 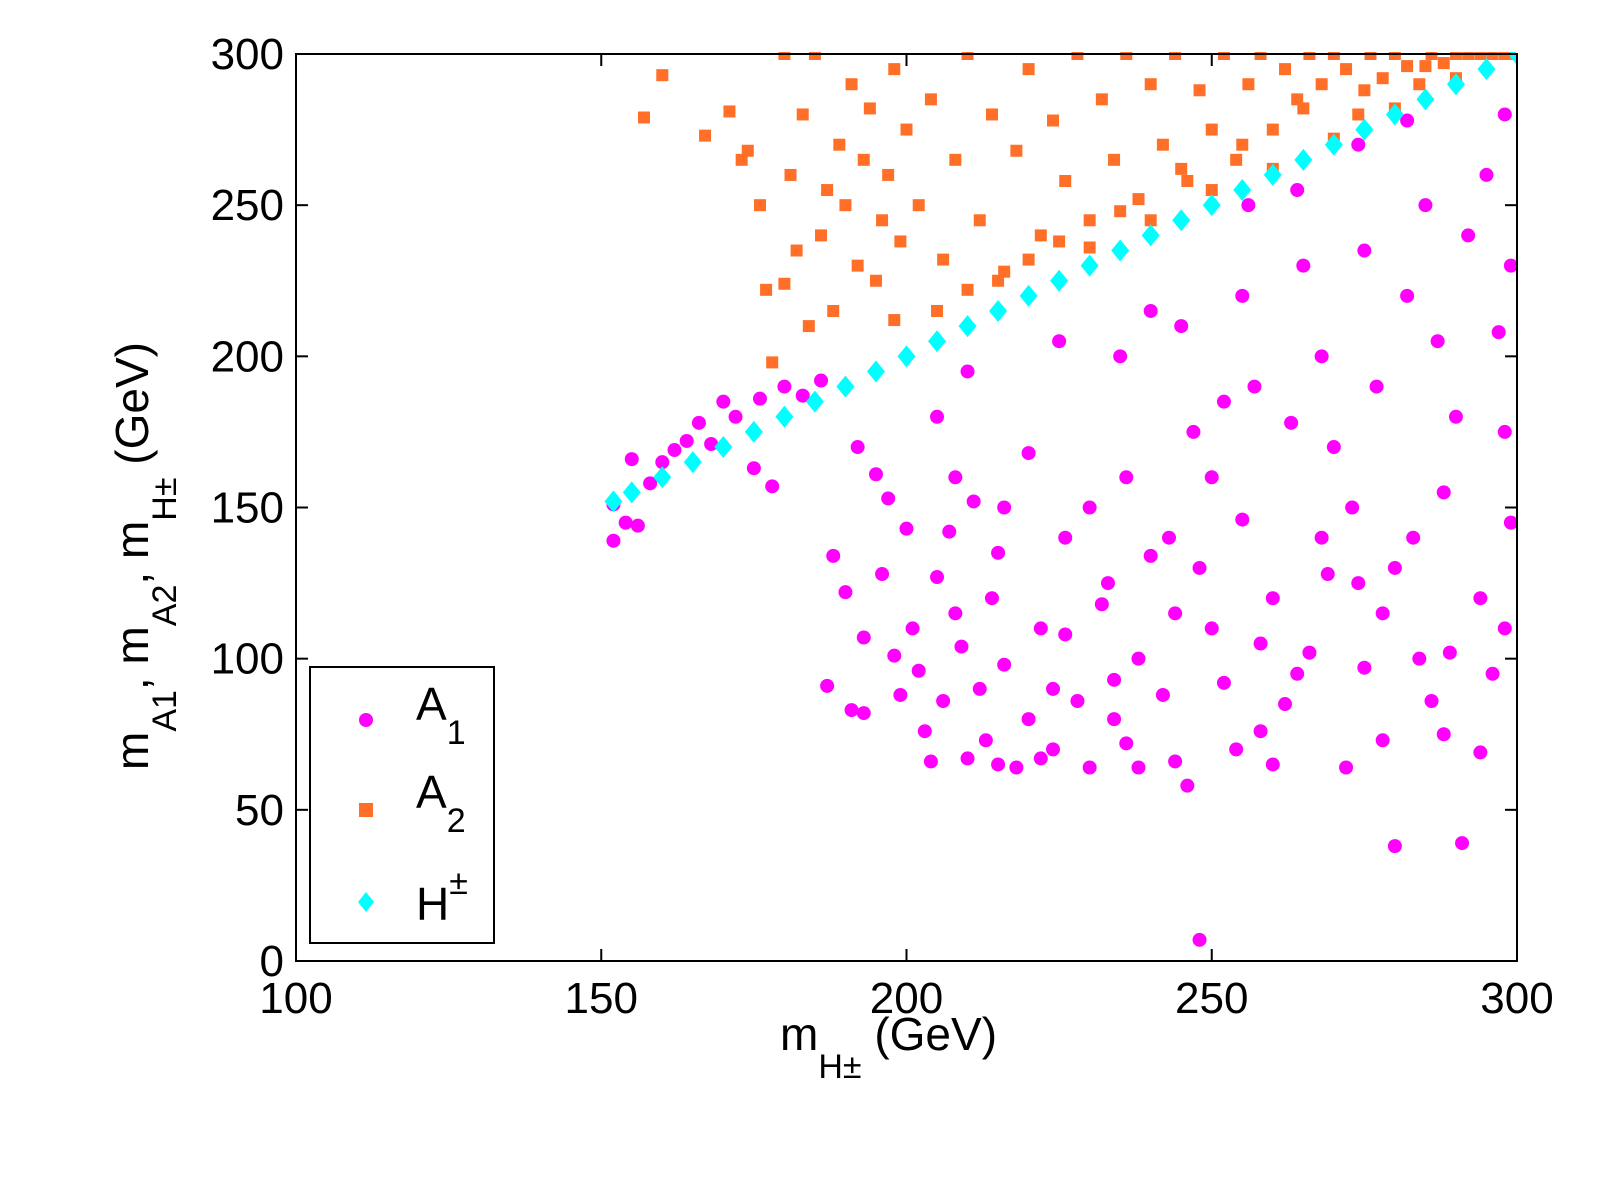 I want to click on legend-box, so click(x=402, y=805).